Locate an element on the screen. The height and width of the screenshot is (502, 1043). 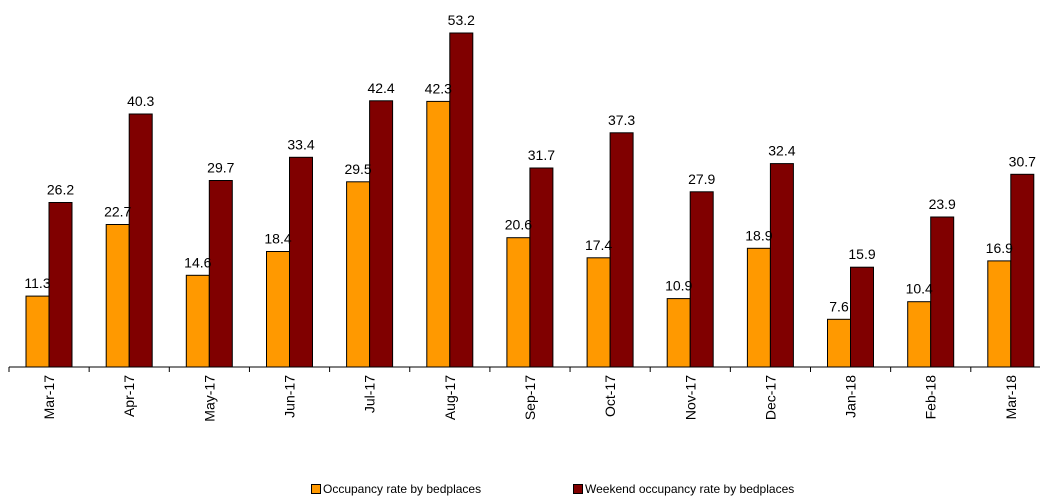
data-label-weekend-occupancy-mar-17: 26.2 is located at coordinates (60, 190).